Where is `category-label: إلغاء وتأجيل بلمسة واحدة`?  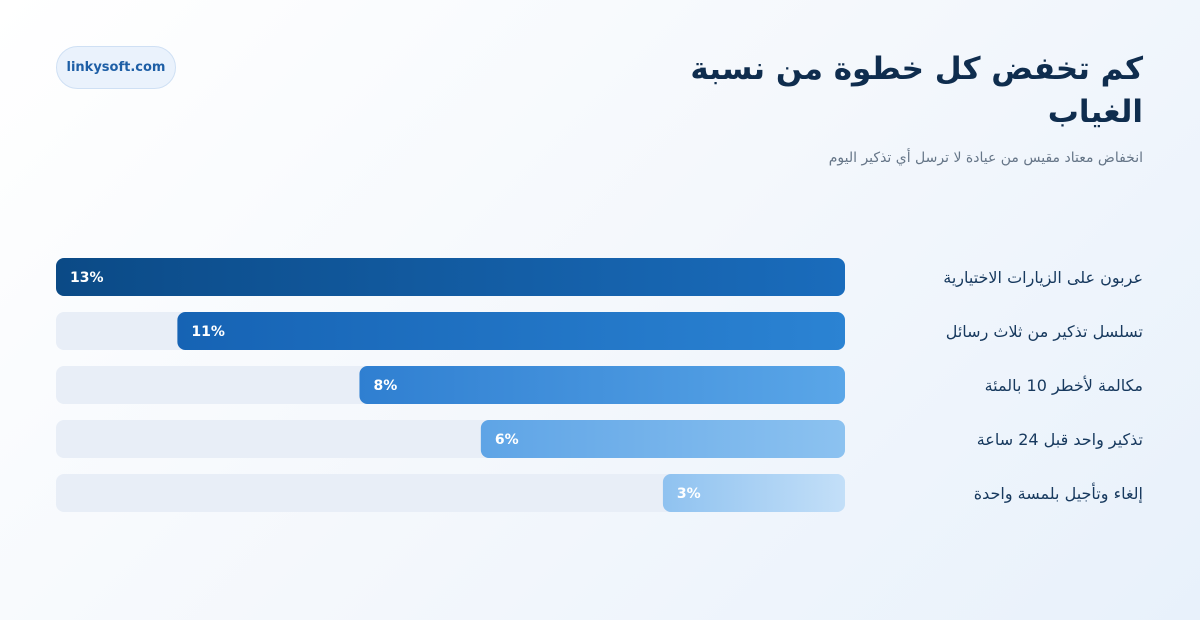
category-label: إلغاء وتأجيل بلمسة واحدة is located at coordinates (1058, 493).